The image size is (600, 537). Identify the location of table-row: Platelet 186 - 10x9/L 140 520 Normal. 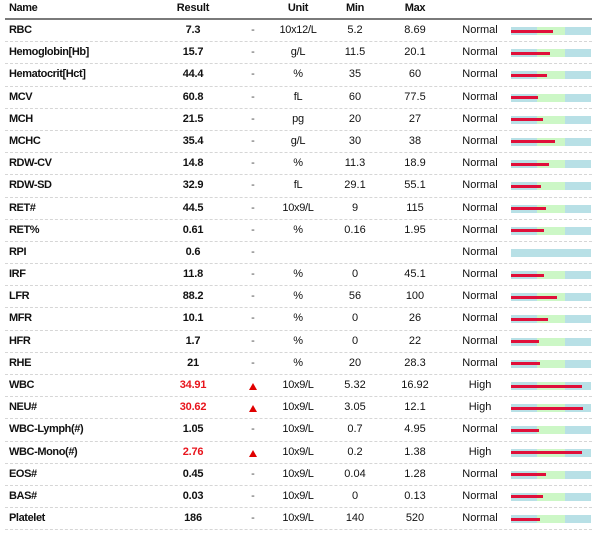
(298, 519).